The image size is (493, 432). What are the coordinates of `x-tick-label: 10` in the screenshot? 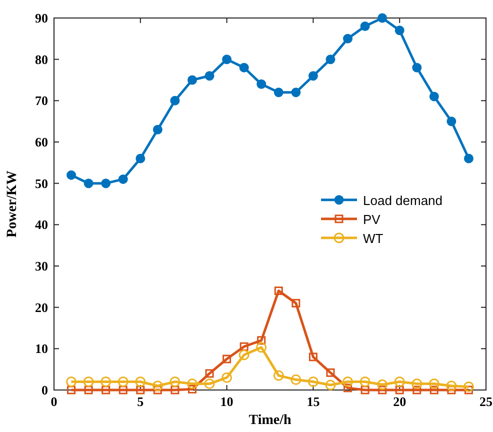 It's located at (227, 401).